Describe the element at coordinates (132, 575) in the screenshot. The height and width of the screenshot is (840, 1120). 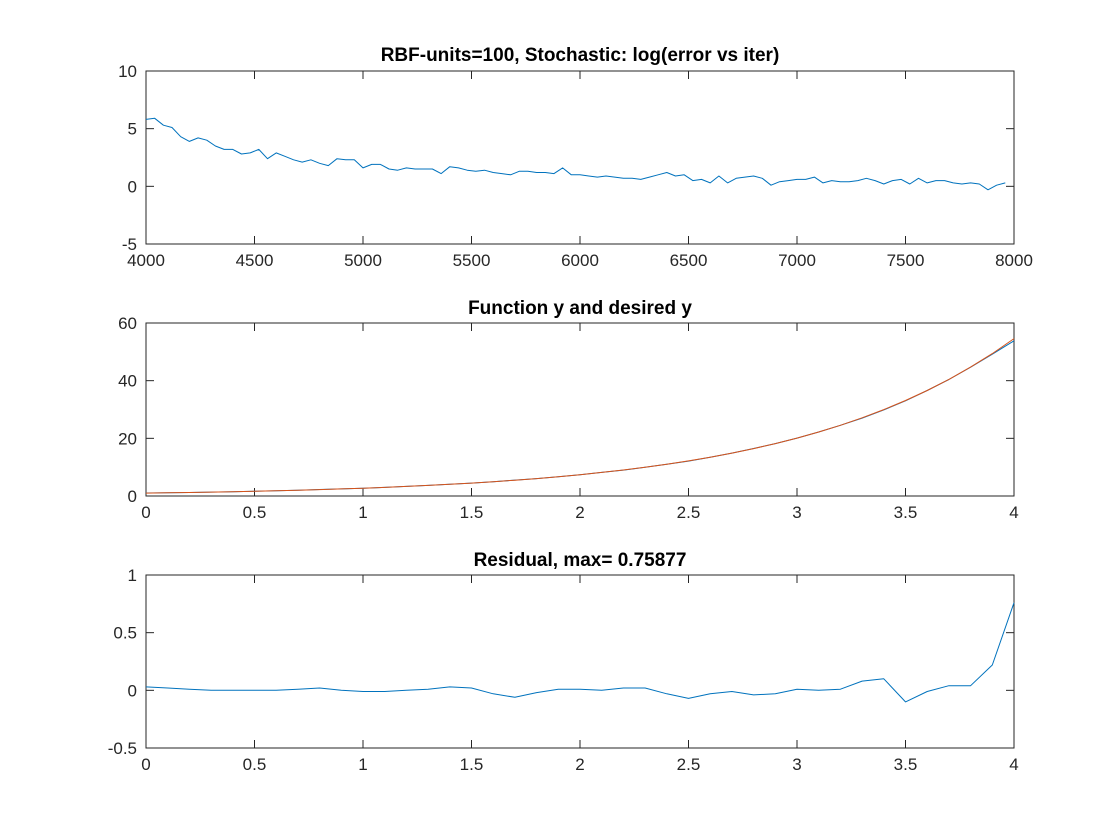
I see `y-tick-label: 1` at that location.